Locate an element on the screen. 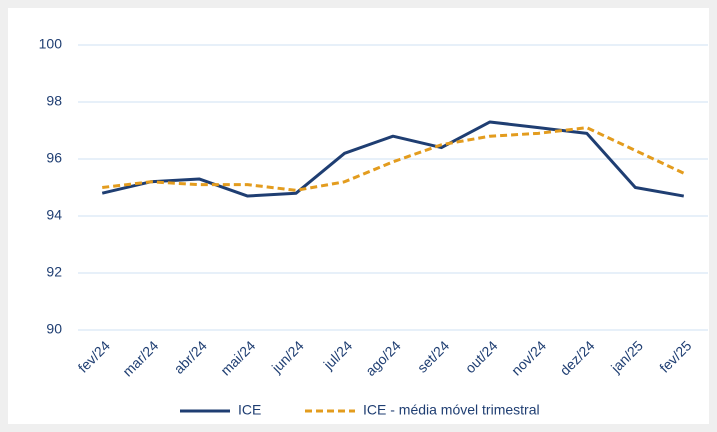 This screenshot has width=717, height=432. y-tick-label: 90 is located at coordinates (54, 329).